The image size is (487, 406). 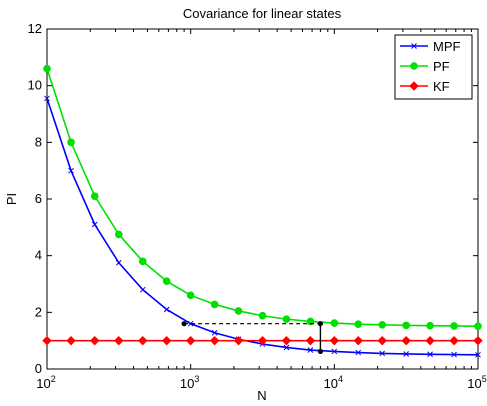 I want to click on series-kf, so click(x=262, y=340).